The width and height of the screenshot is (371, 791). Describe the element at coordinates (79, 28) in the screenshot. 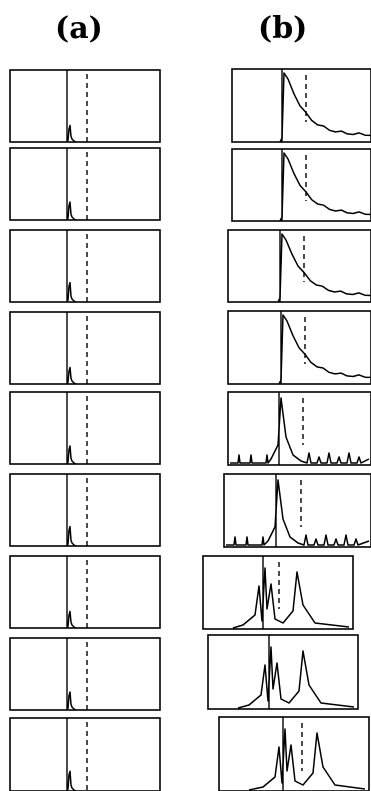

I see `panel-a-label: (a)` at that location.